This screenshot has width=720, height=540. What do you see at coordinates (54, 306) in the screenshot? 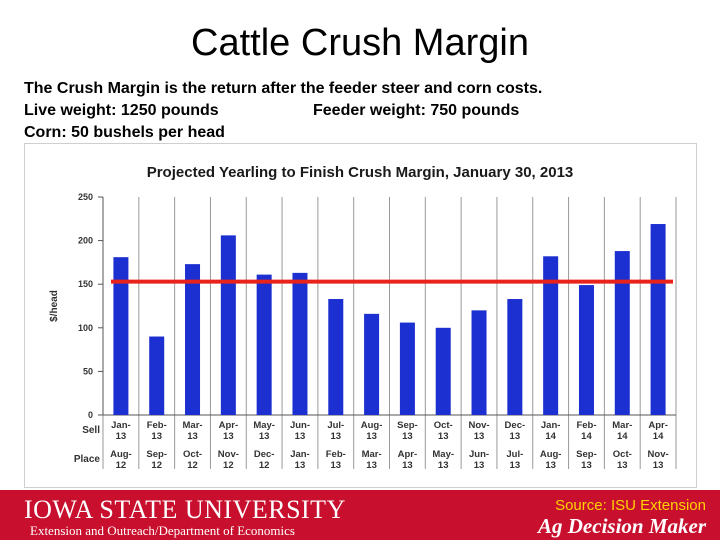
I see `y-axis-label: $/head` at bounding box center [54, 306].